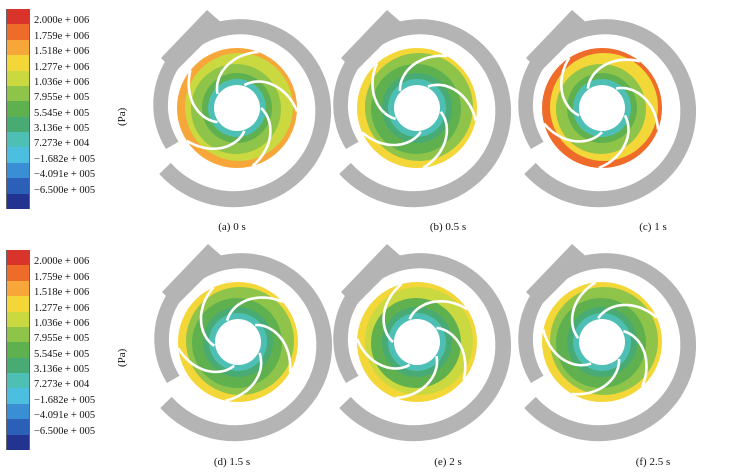 This screenshot has height=475, width=745. Describe the element at coordinates (232, 462) in the screenshot. I see `panel-caption: (d) 1.5 s` at that location.